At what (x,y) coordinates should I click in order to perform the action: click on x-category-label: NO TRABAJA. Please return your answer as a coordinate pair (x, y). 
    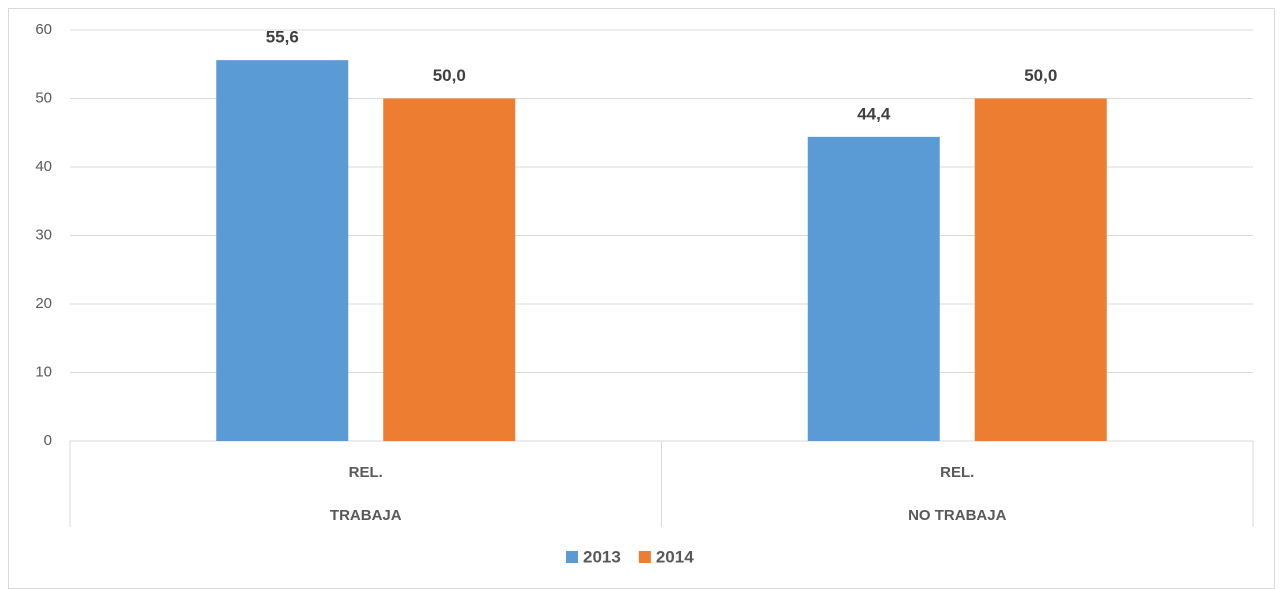
    Looking at the image, I should click on (957, 515).